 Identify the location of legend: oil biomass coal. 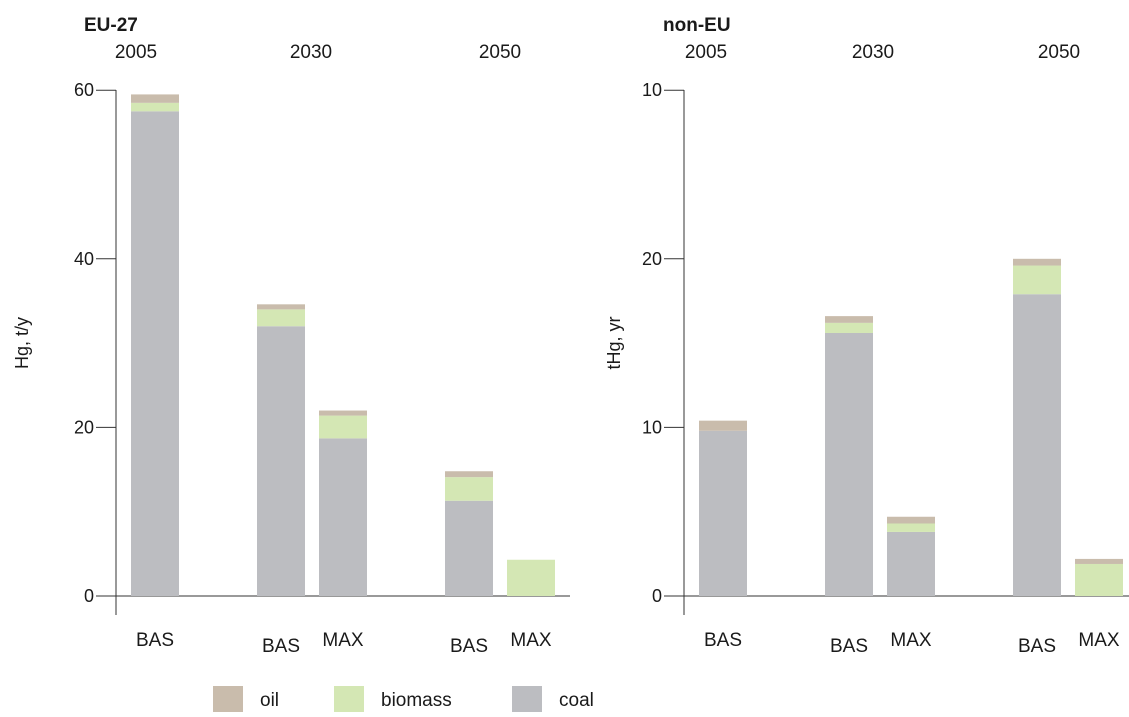
(403, 699).